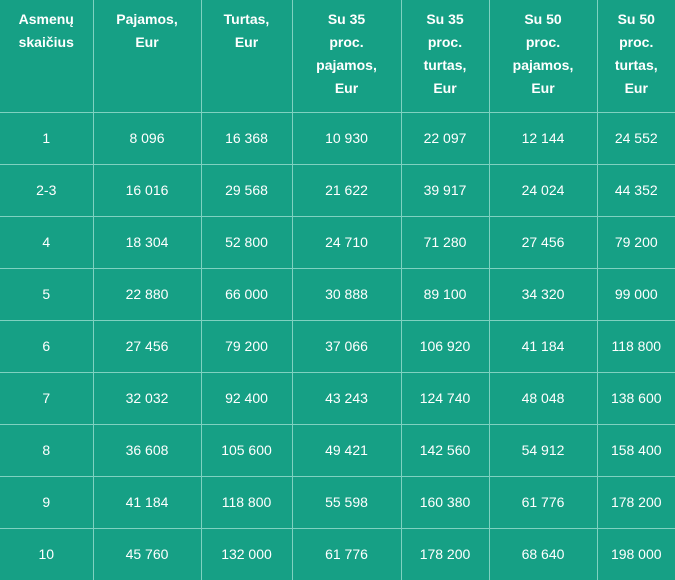 The image size is (675, 580). Describe the element at coordinates (635, 553) in the screenshot. I see `table-cell: 198 000` at that location.